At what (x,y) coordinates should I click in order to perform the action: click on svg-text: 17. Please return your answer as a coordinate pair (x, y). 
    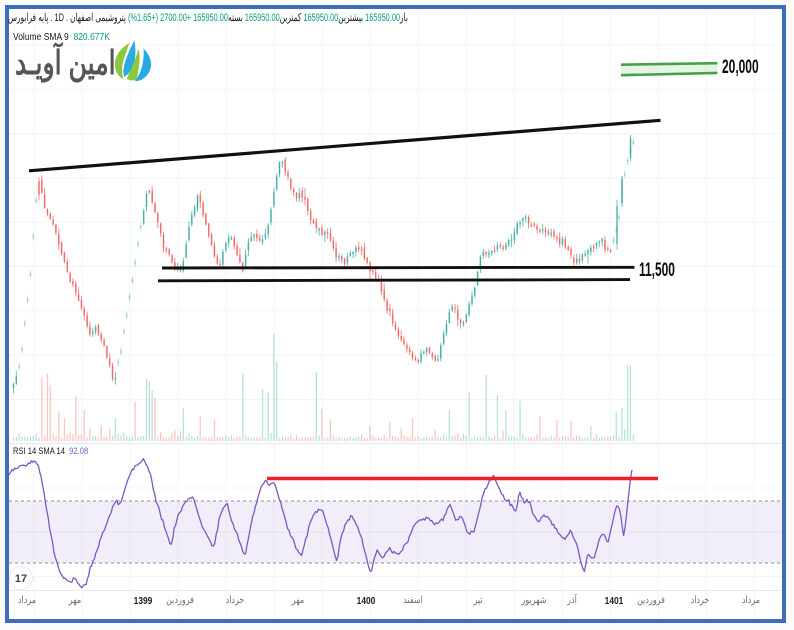
    Looking at the image, I should click on (21, 579).